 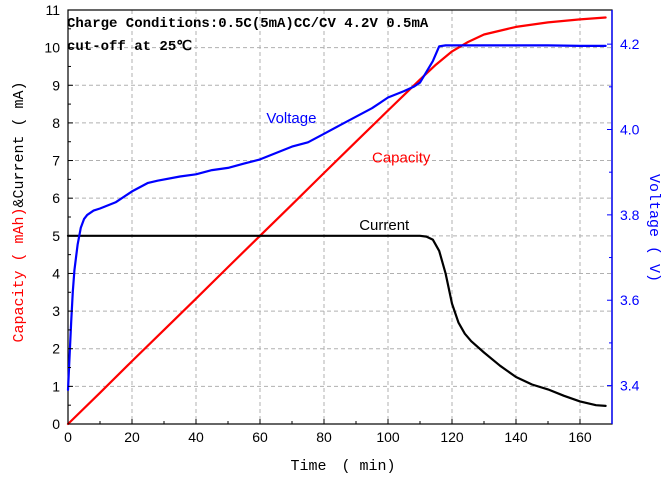 What do you see at coordinates (291, 118) in the screenshot?
I see `series-label-voltage: Voltage` at bounding box center [291, 118].